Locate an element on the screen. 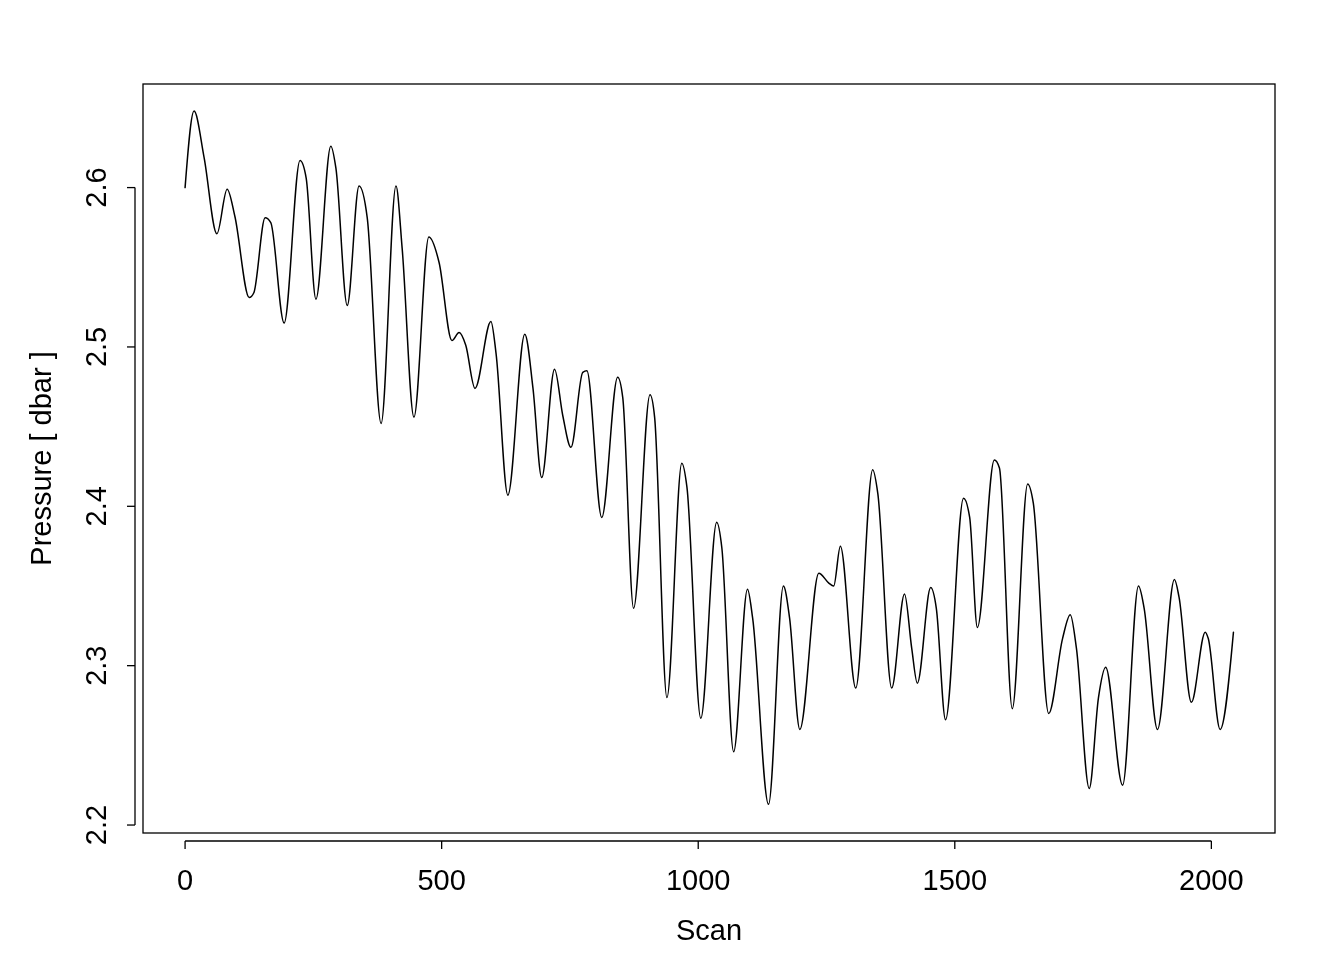 Image resolution: width=1344 pixels, height=960 pixels. x-tick-label: 500 is located at coordinates (441, 880).